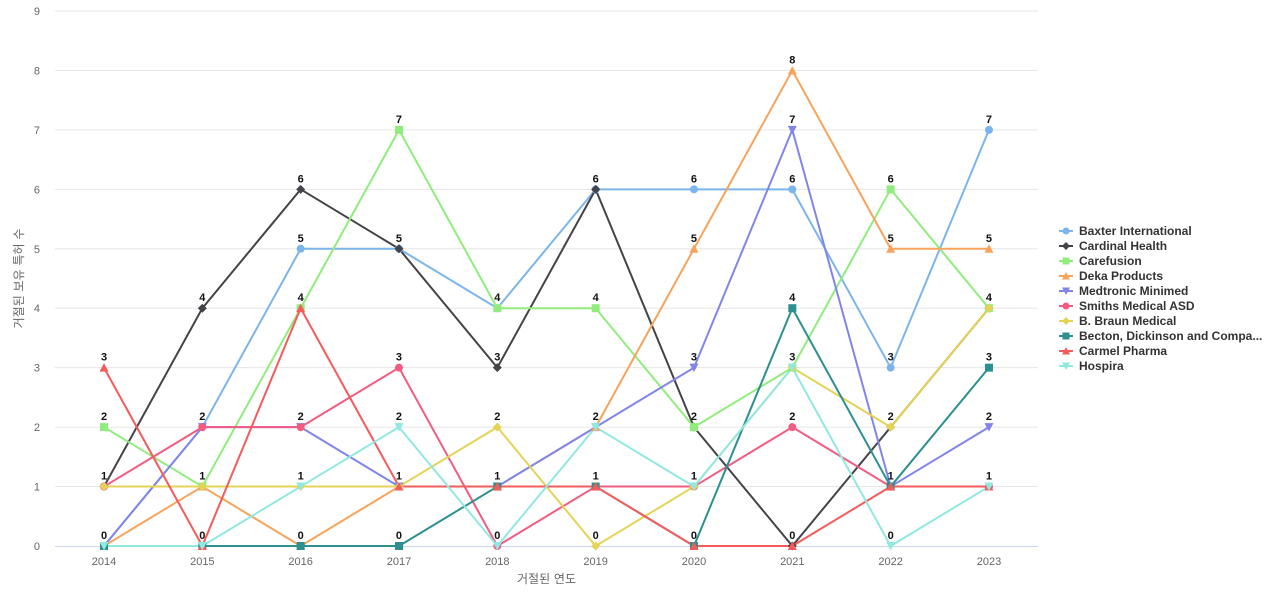  I want to click on x-tick-label: 2022, so click(890, 562).